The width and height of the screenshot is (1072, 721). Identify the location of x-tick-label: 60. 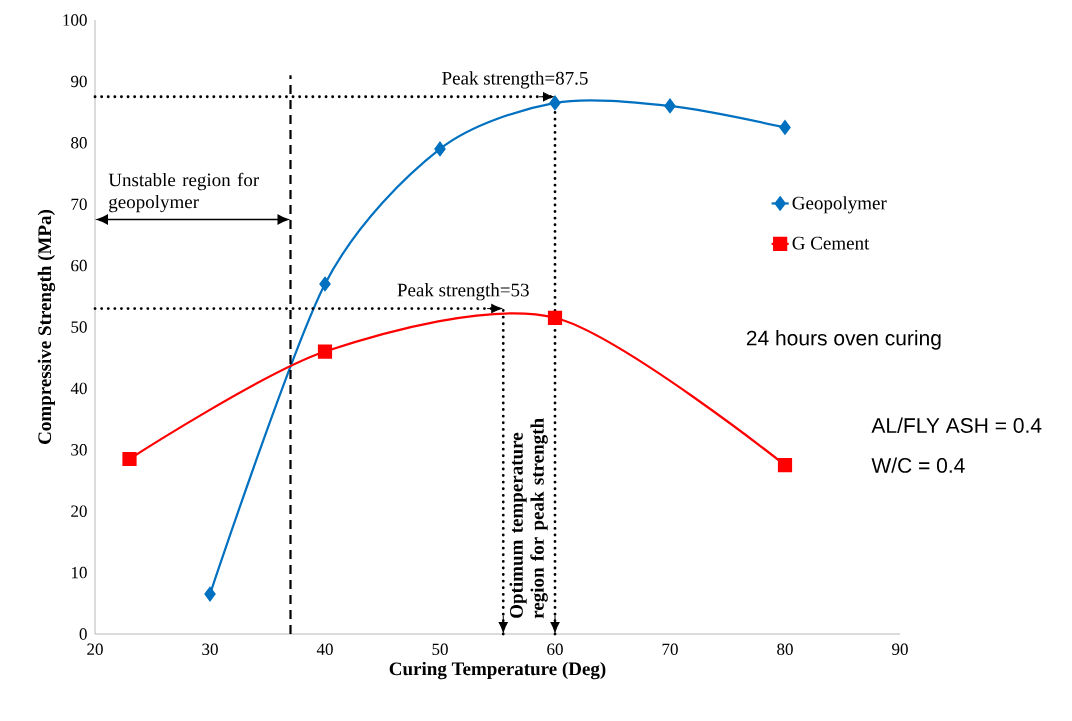
(555, 649).